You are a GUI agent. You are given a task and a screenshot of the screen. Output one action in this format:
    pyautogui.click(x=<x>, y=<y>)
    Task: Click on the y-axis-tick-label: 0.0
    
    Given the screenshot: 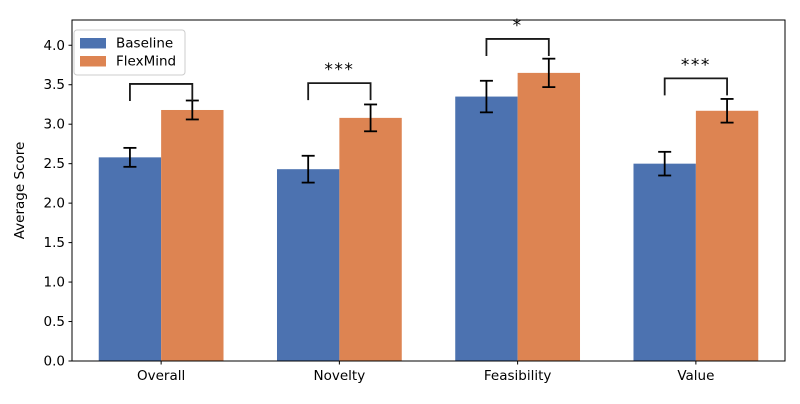 What is the action you would take?
    pyautogui.click(x=54, y=362)
    